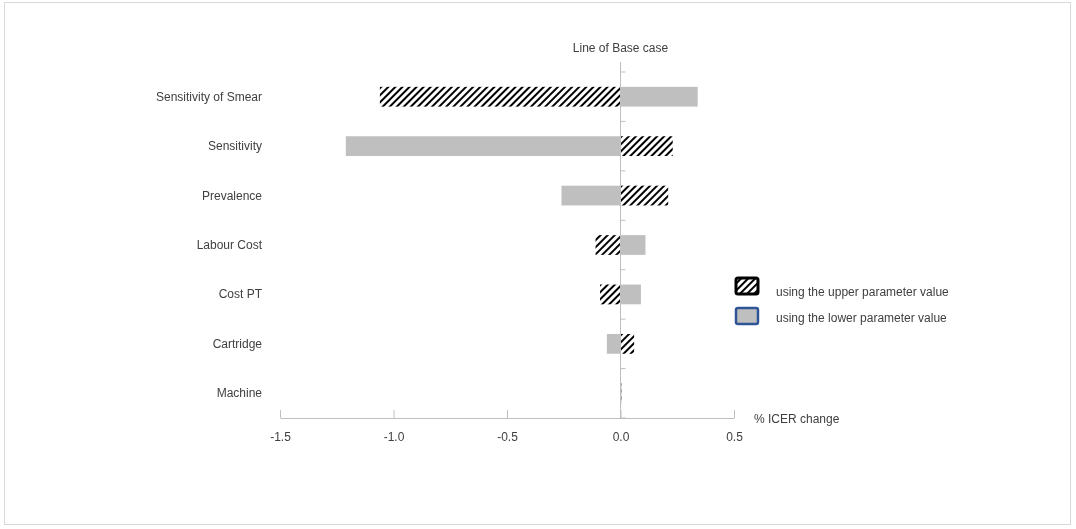 The image size is (1076, 529). I want to click on x-tick-label: -1.5, so click(281, 437).